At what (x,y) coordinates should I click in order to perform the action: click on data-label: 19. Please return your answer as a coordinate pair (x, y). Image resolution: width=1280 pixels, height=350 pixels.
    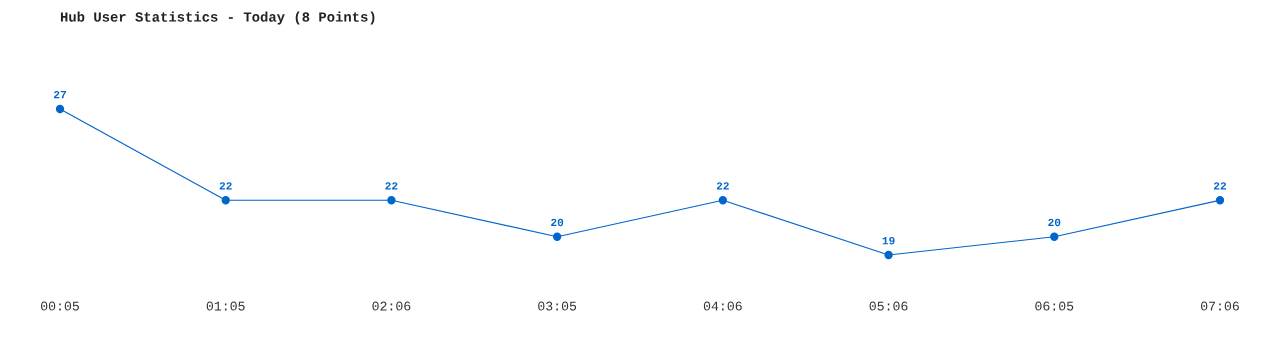
    Looking at the image, I should click on (888, 240).